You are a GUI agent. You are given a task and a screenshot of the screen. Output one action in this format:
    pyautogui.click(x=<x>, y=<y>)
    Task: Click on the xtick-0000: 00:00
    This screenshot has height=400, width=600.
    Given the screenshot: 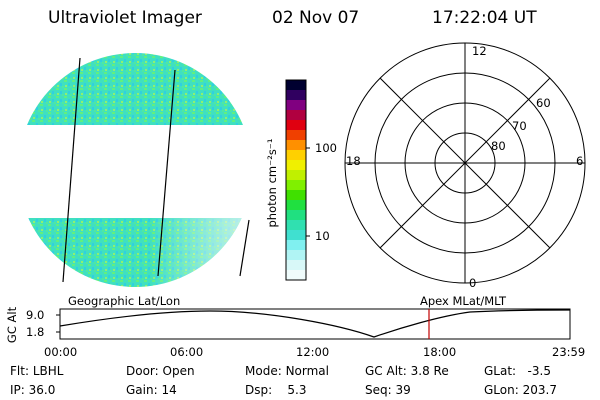 What is the action you would take?
    pyautogui.click(x=61, y=352)
    